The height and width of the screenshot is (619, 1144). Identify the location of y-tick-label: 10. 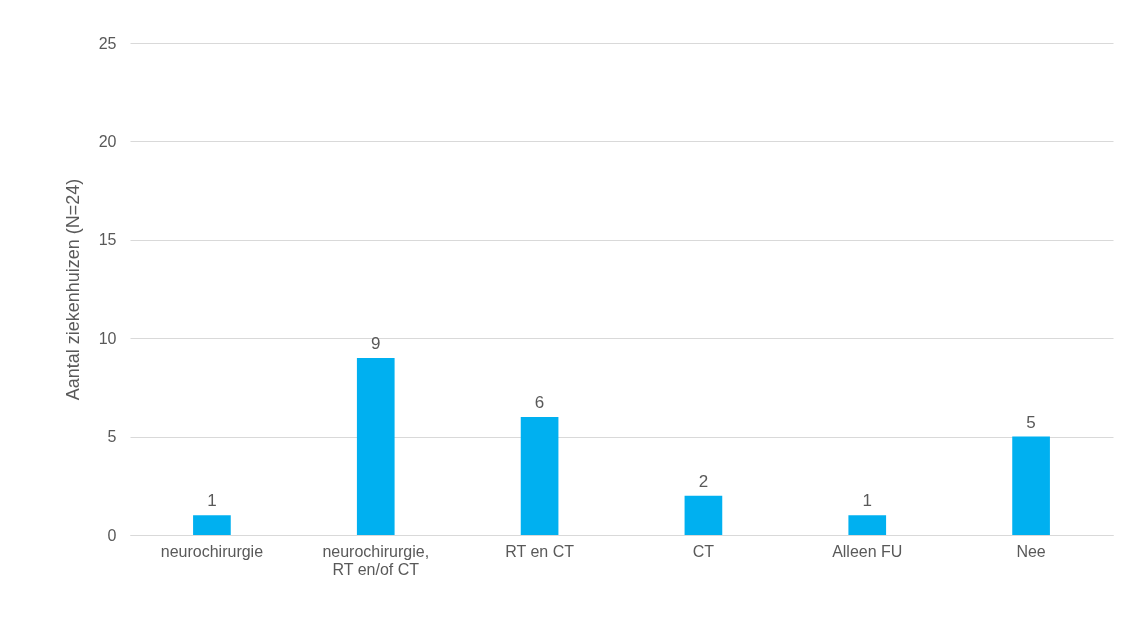
(107, 338).